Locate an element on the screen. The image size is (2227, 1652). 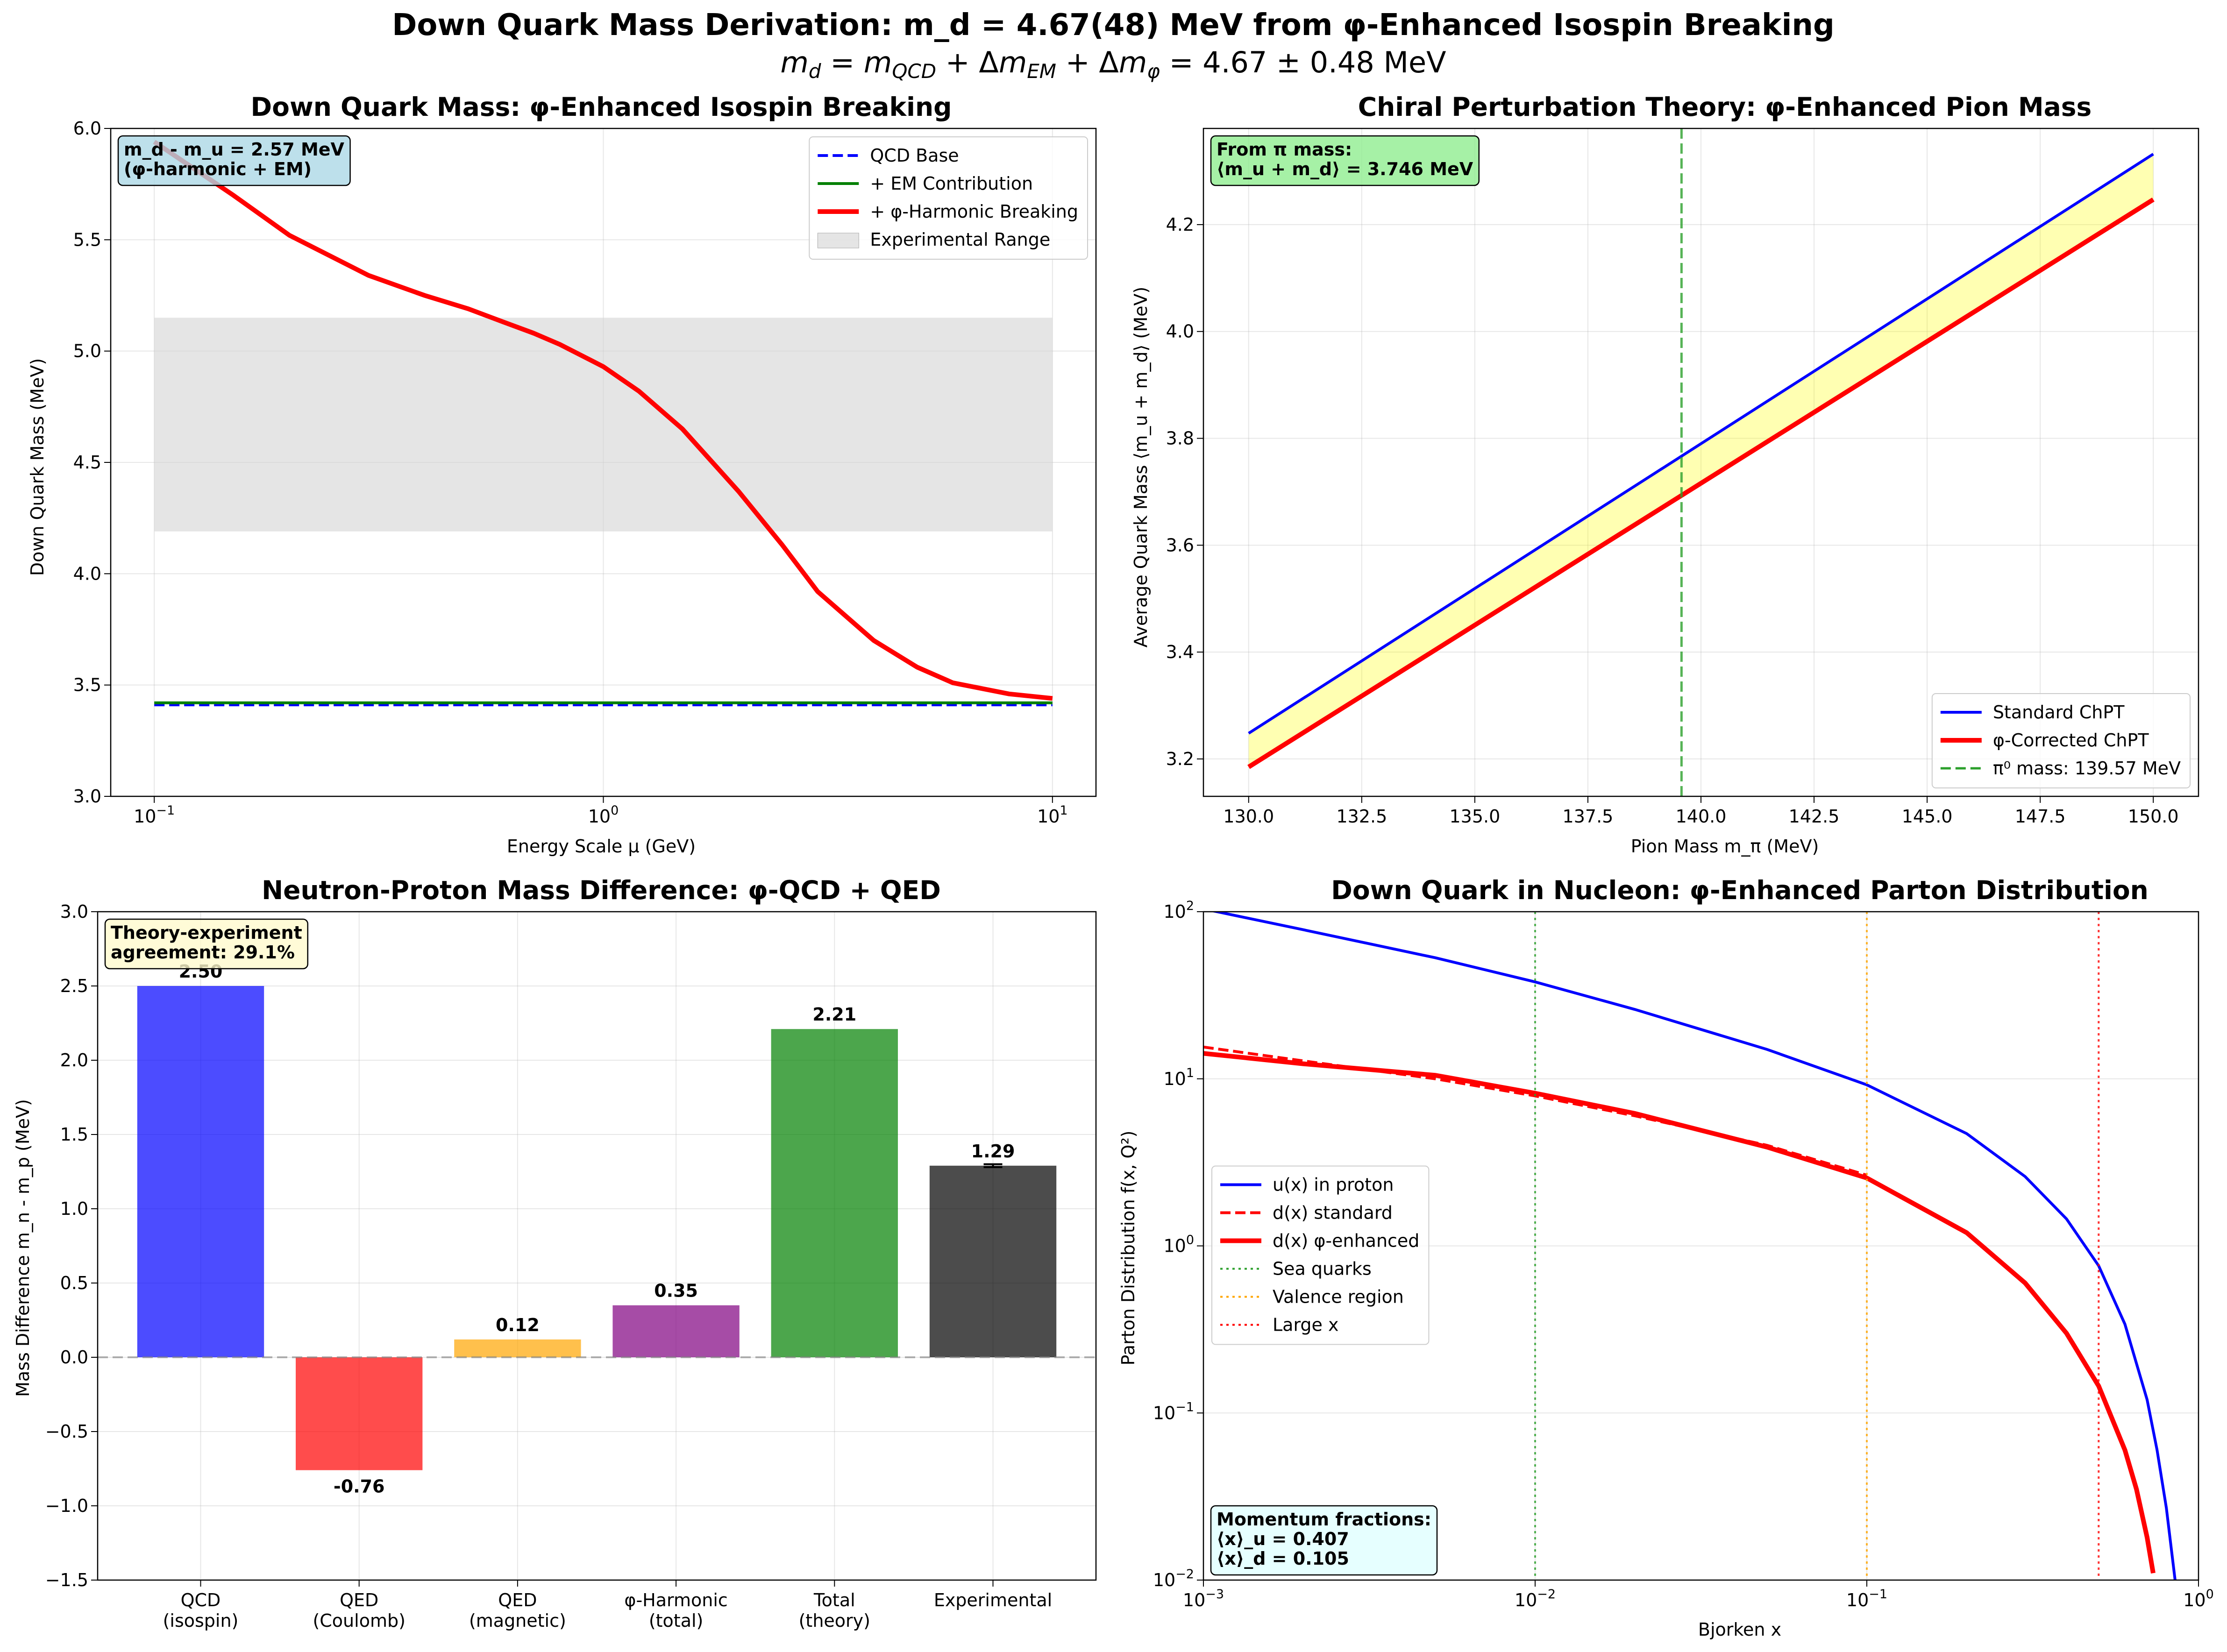
y-tick-label: 5.0 is located at coordinates (87, 351).